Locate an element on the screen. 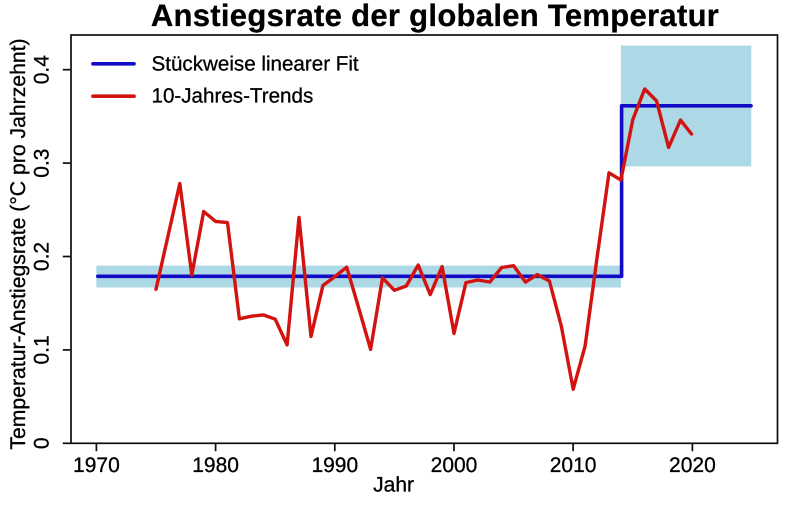  svg-text:Anstiegsrate der globalen Temp: Anstiegsrate der globalen Temperatur is located at coordinates (435, 16).